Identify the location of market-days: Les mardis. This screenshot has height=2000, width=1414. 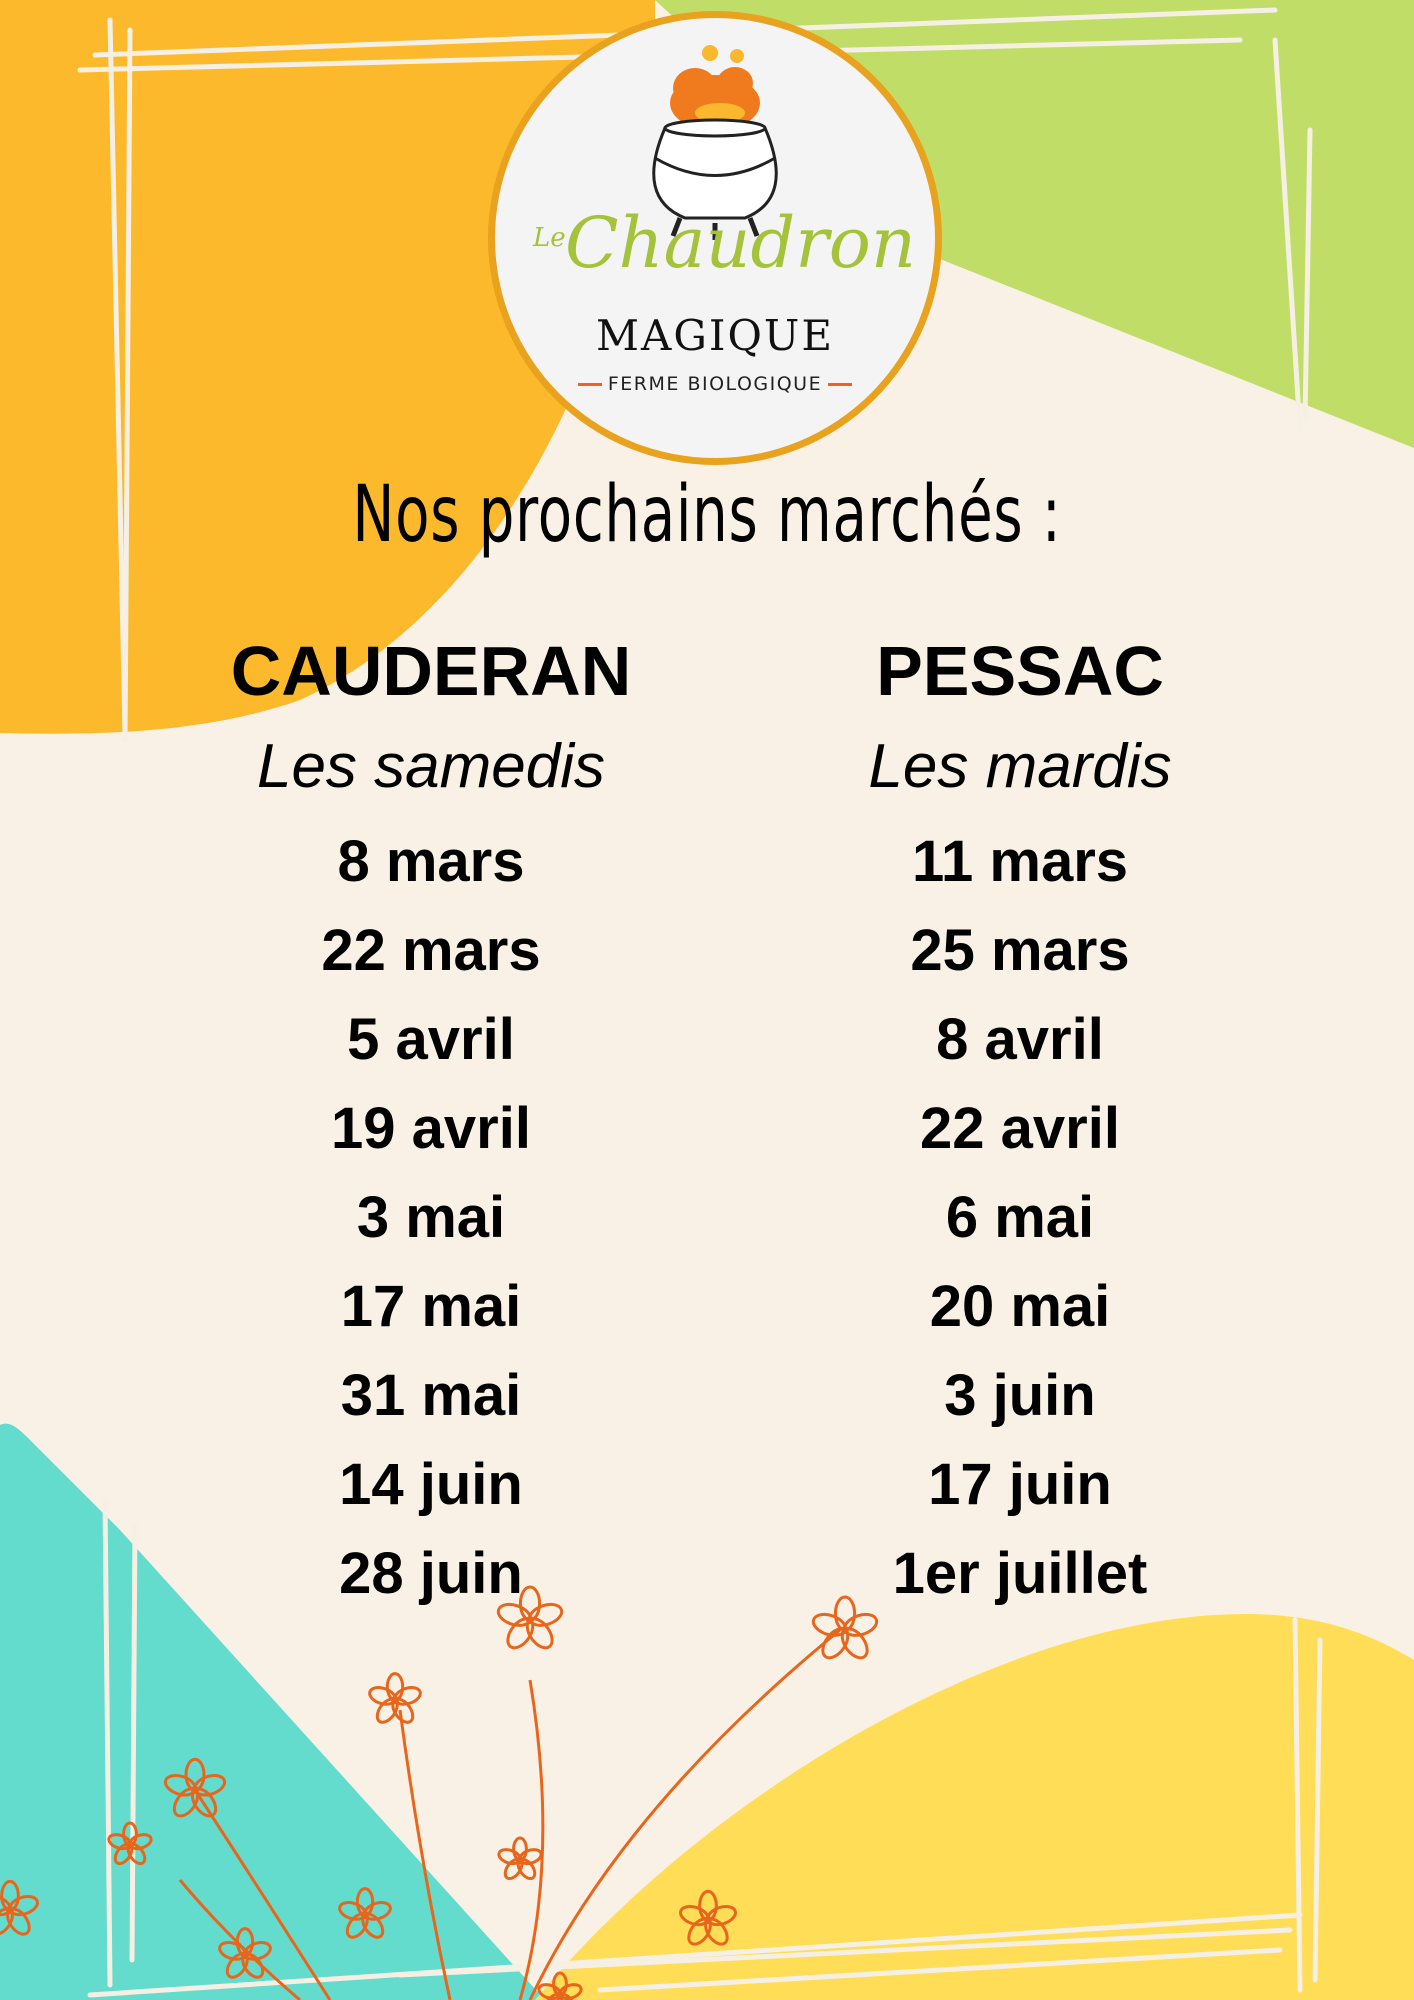
(1020, 766).